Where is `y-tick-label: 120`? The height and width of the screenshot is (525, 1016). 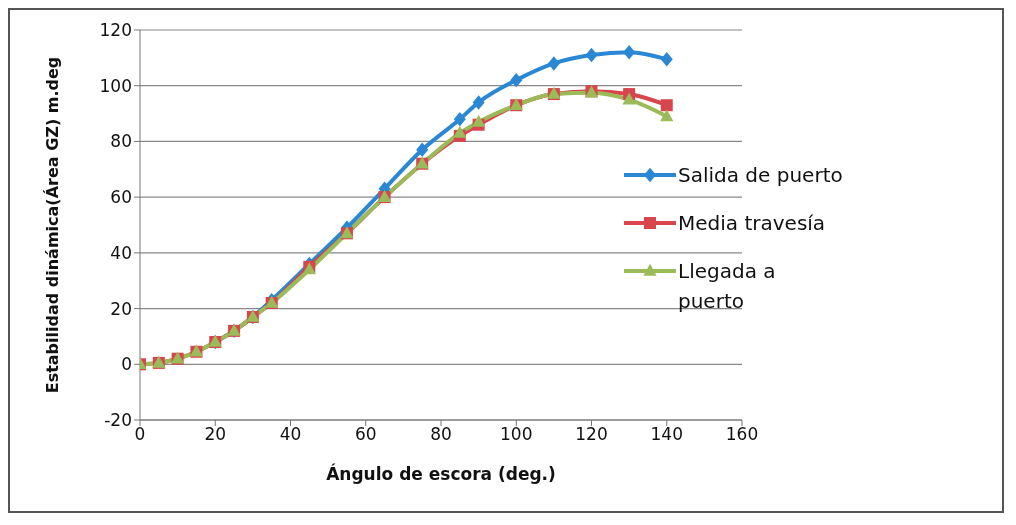 y-tick-label: 120 is located at coordinates (115, 30).